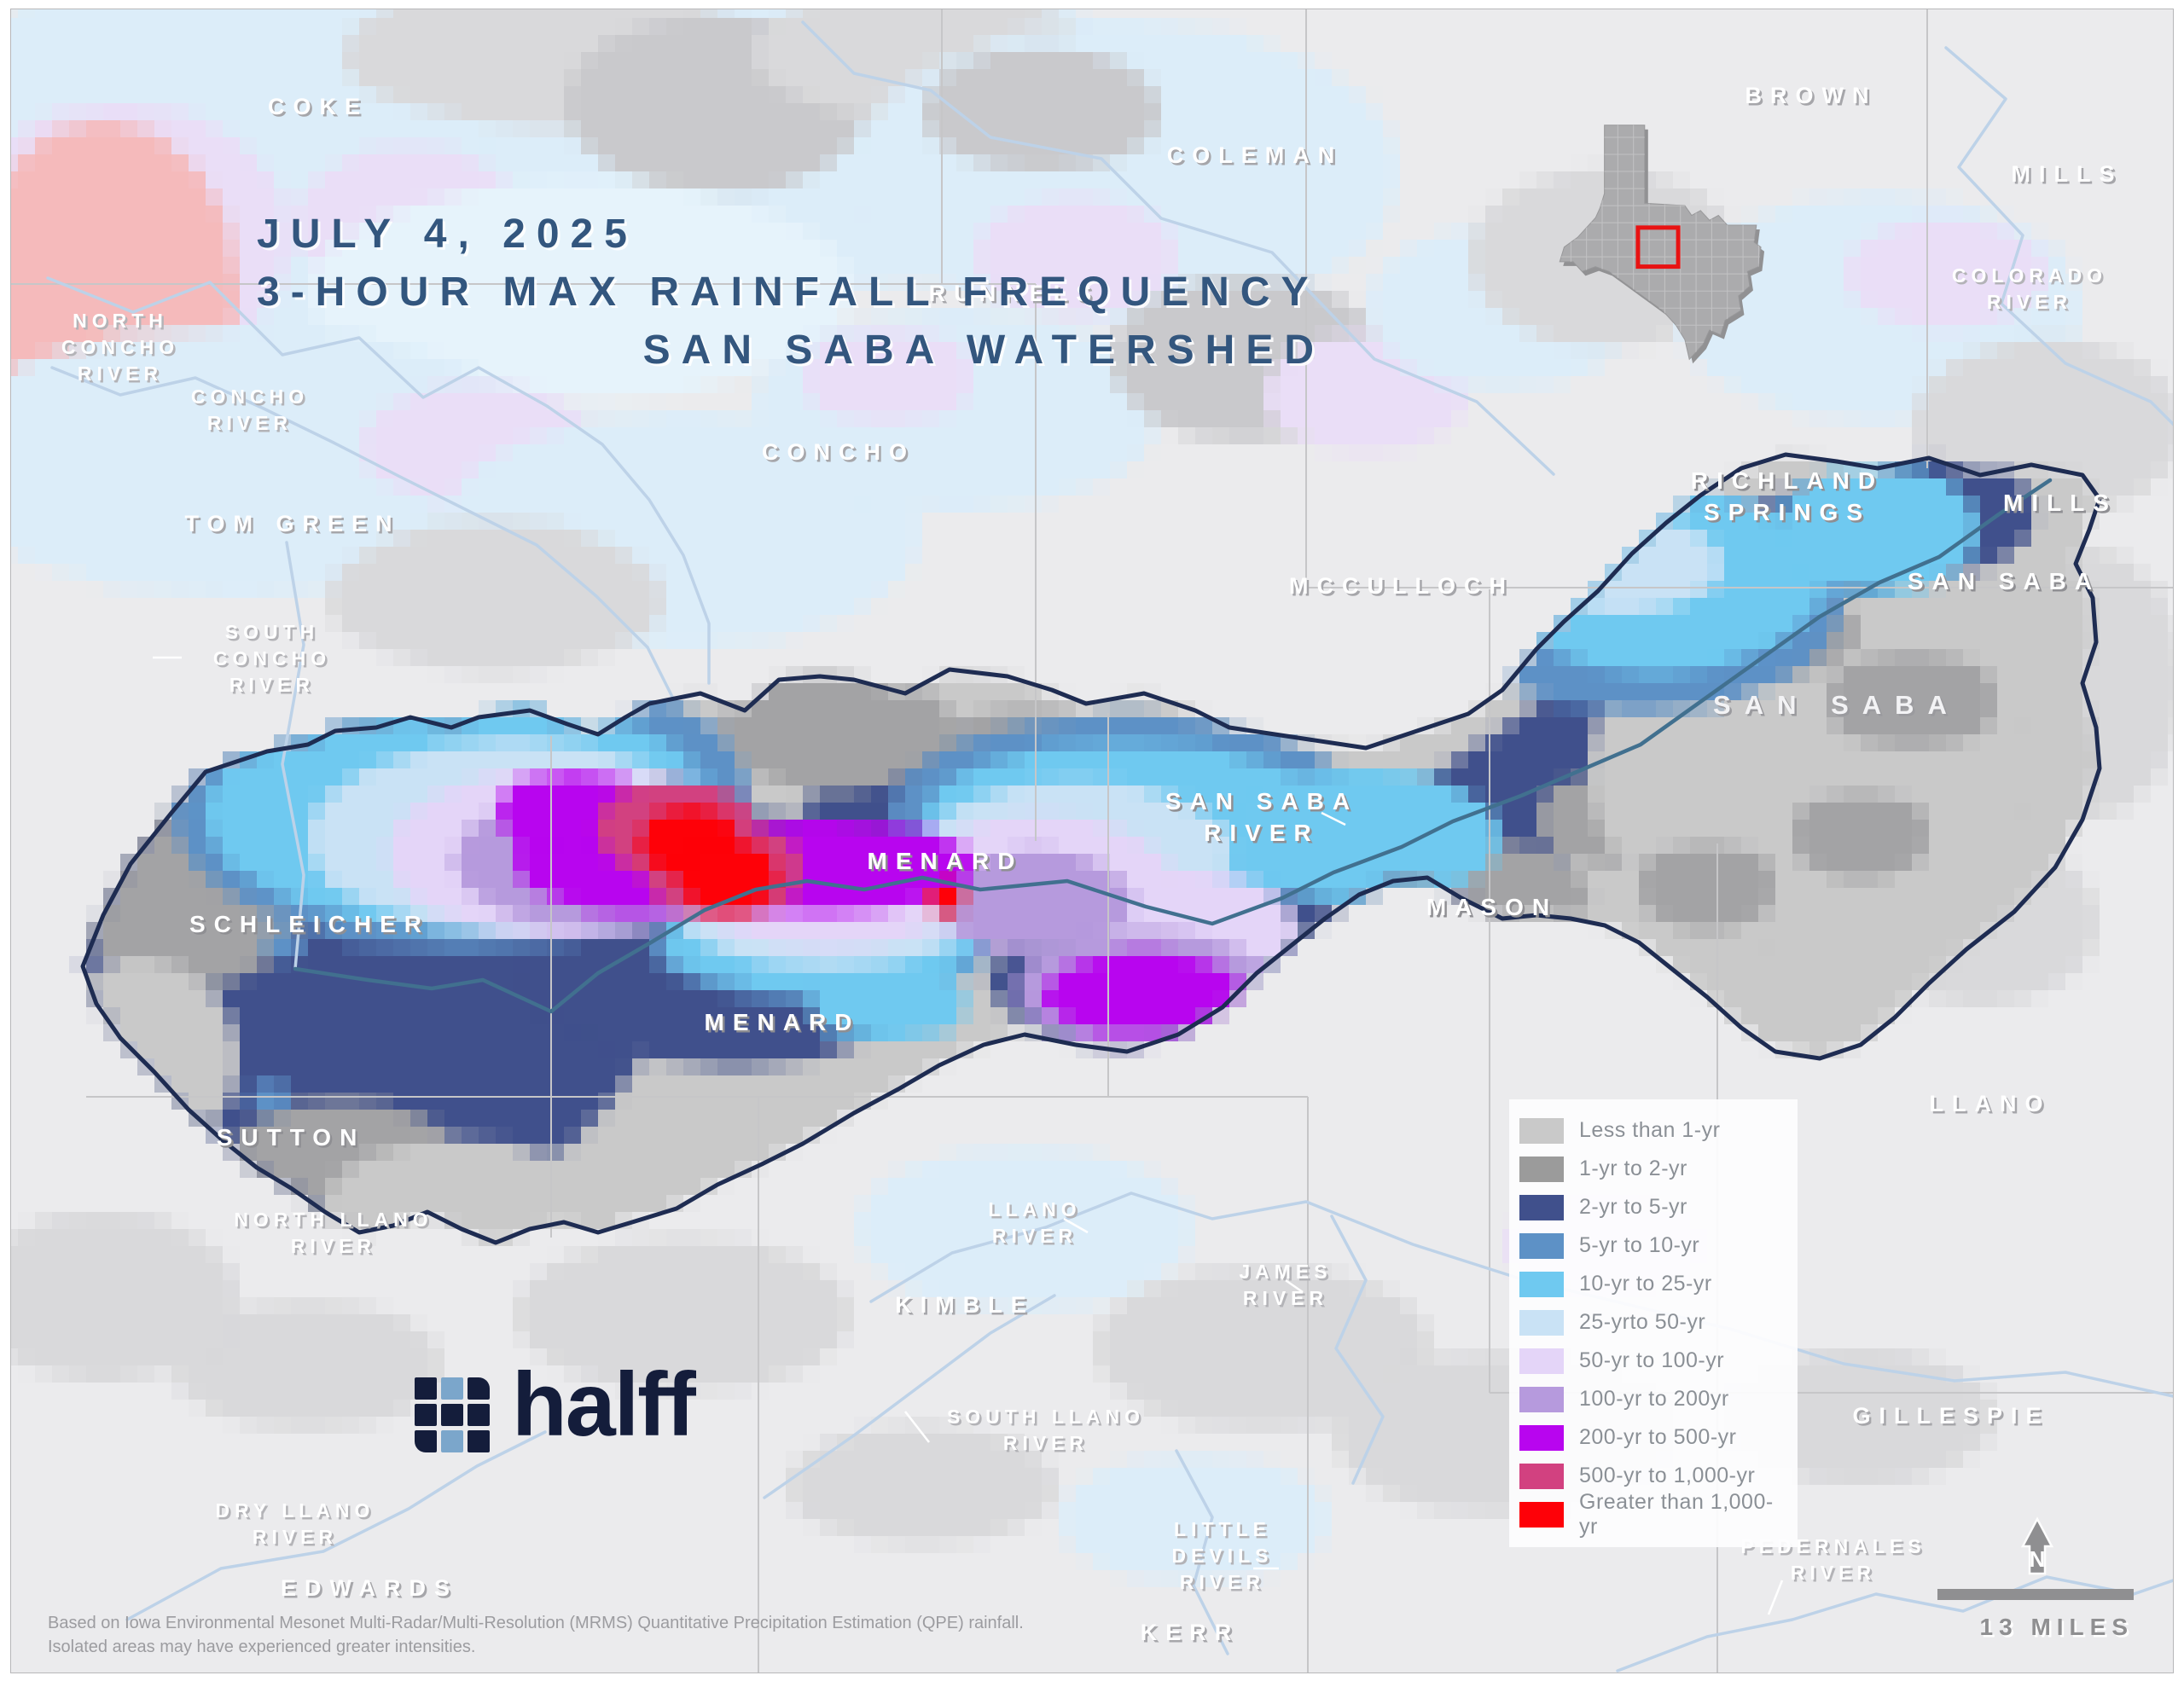 This screenshot has height=1687, width=2184. I want to click on map-label: COLORADO RIVER, so click(2030, 289).